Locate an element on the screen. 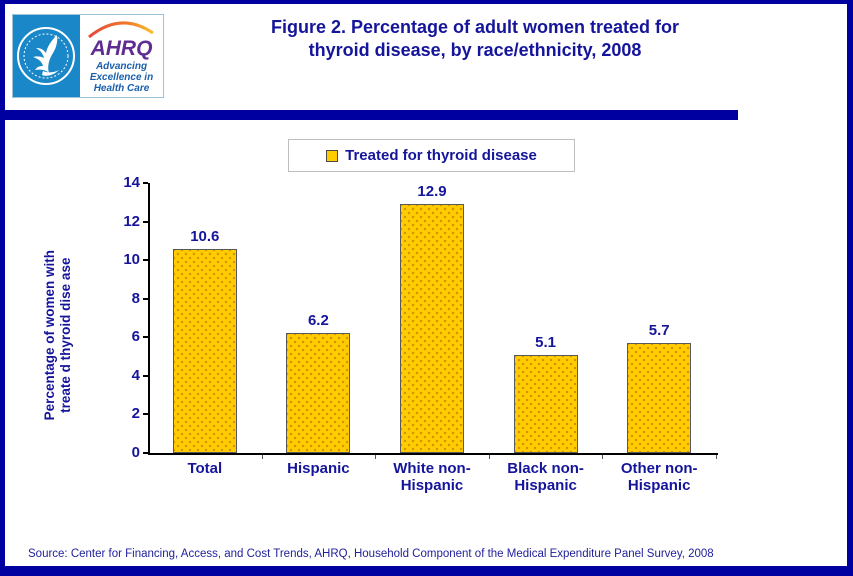 The height and width of the screenshot is (576, 853). y-tick-label: 12 is located at coordinates (131, 221).